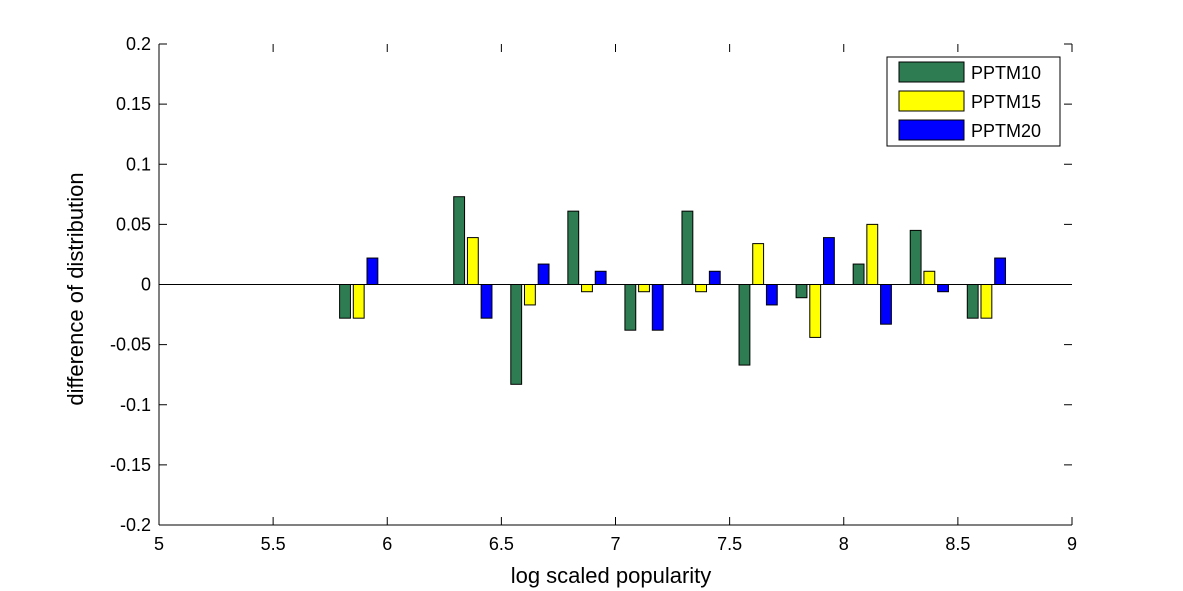 The width and height of the screenshot is (1183, 591). Describe the element at coordinates (273, 544) in the screenshot. I see `x-tick-label: 5.5` at that location.